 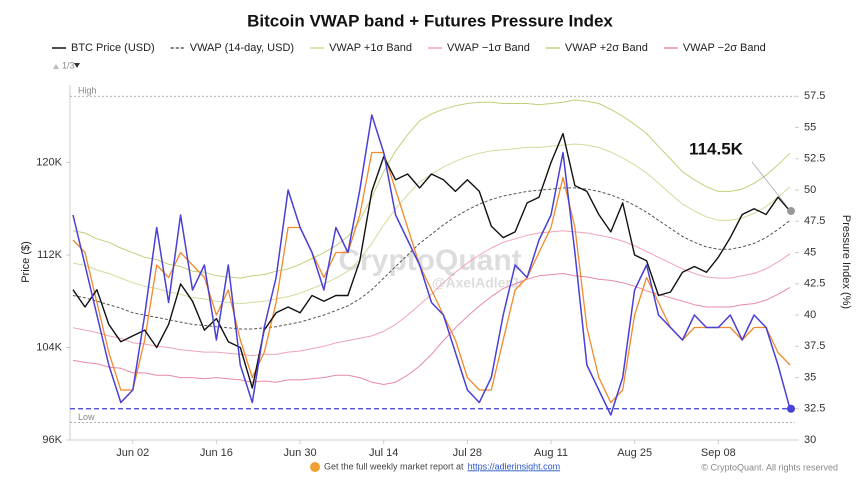 I want to click on legend-next, so click(x=77, y=65).